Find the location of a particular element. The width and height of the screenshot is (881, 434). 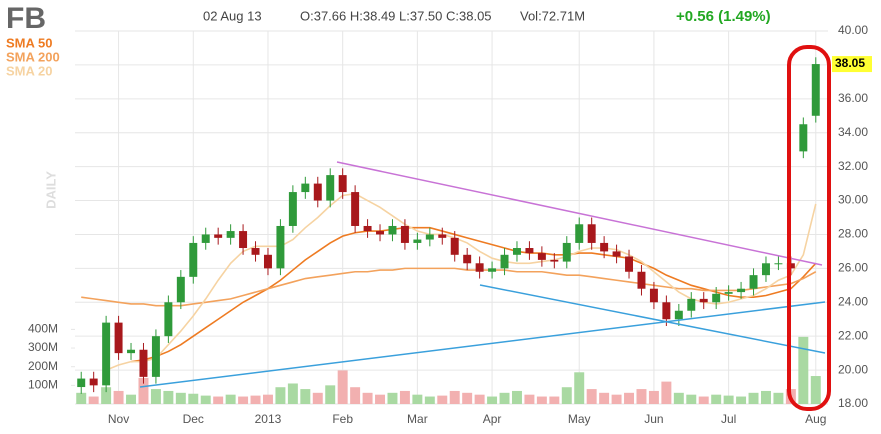

last-price: 38.05 is located at coordinates (850, 63).